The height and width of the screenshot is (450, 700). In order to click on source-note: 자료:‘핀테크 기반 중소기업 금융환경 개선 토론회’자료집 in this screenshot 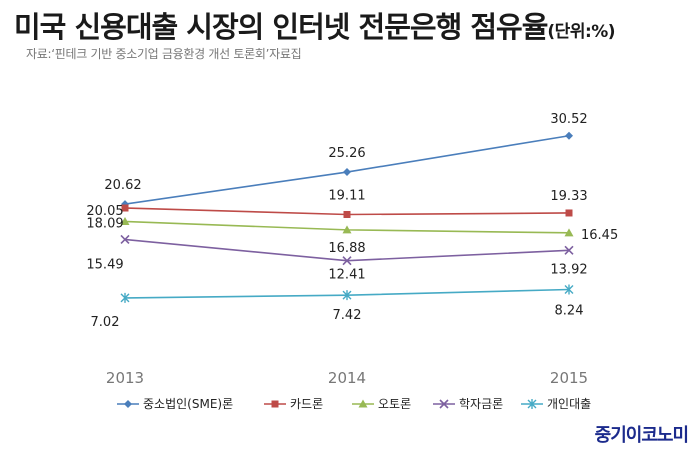, I will do `click(164, 54)`.